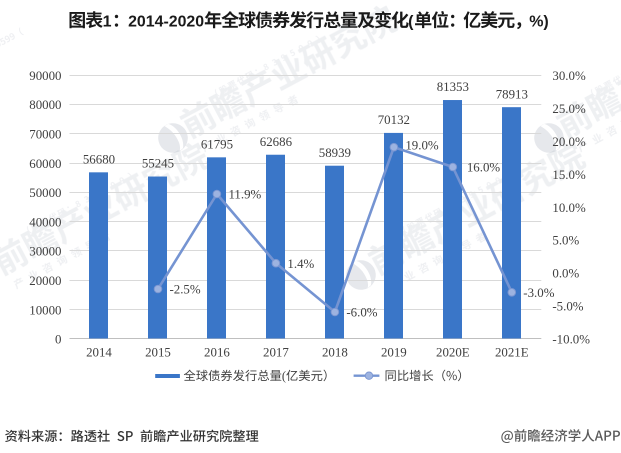  Describe the element at coordinates (300, 264) in the screenshot. I see `svg-text: 1.4%` at that location.